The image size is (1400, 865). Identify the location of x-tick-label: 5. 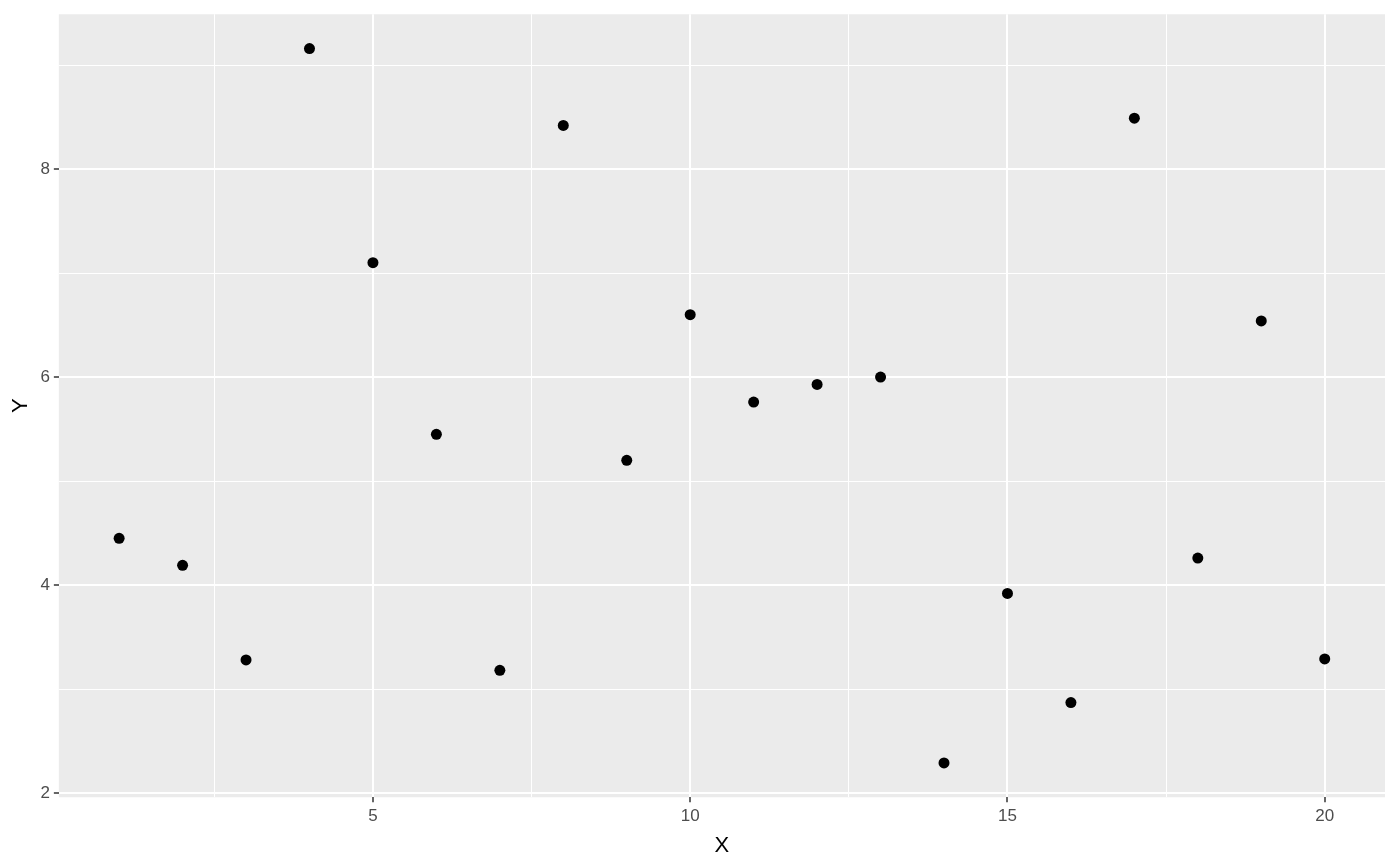
(373, 816).